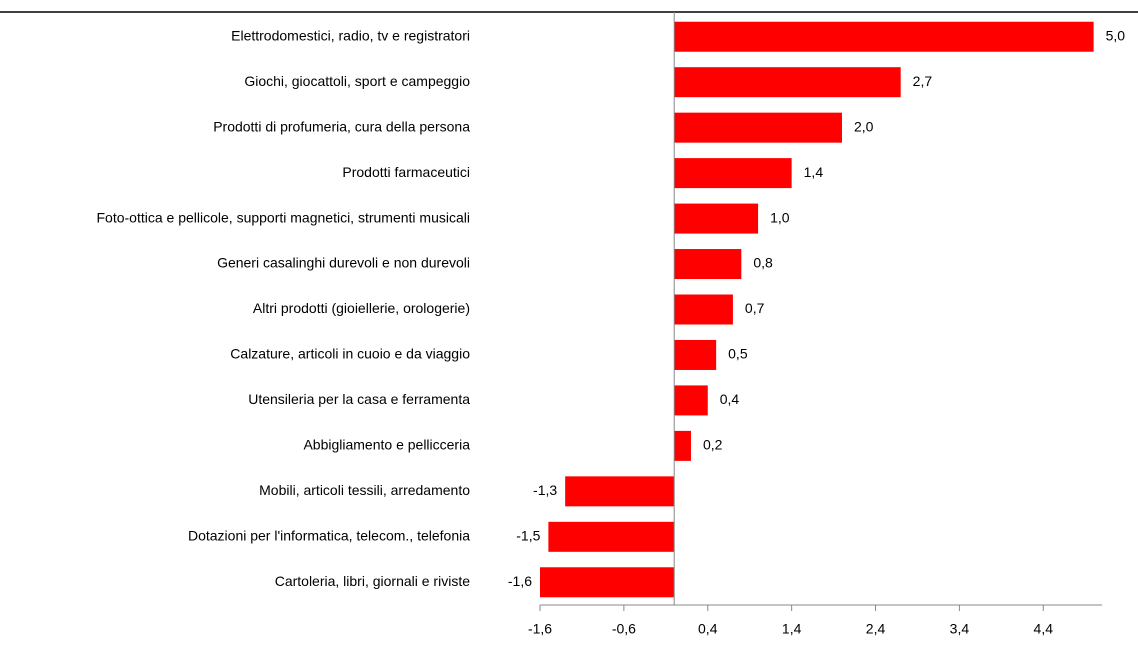  Describe the element at coordinates (708, 629) in the screenshot. I see `x-tick-label: 0,4` at that location.